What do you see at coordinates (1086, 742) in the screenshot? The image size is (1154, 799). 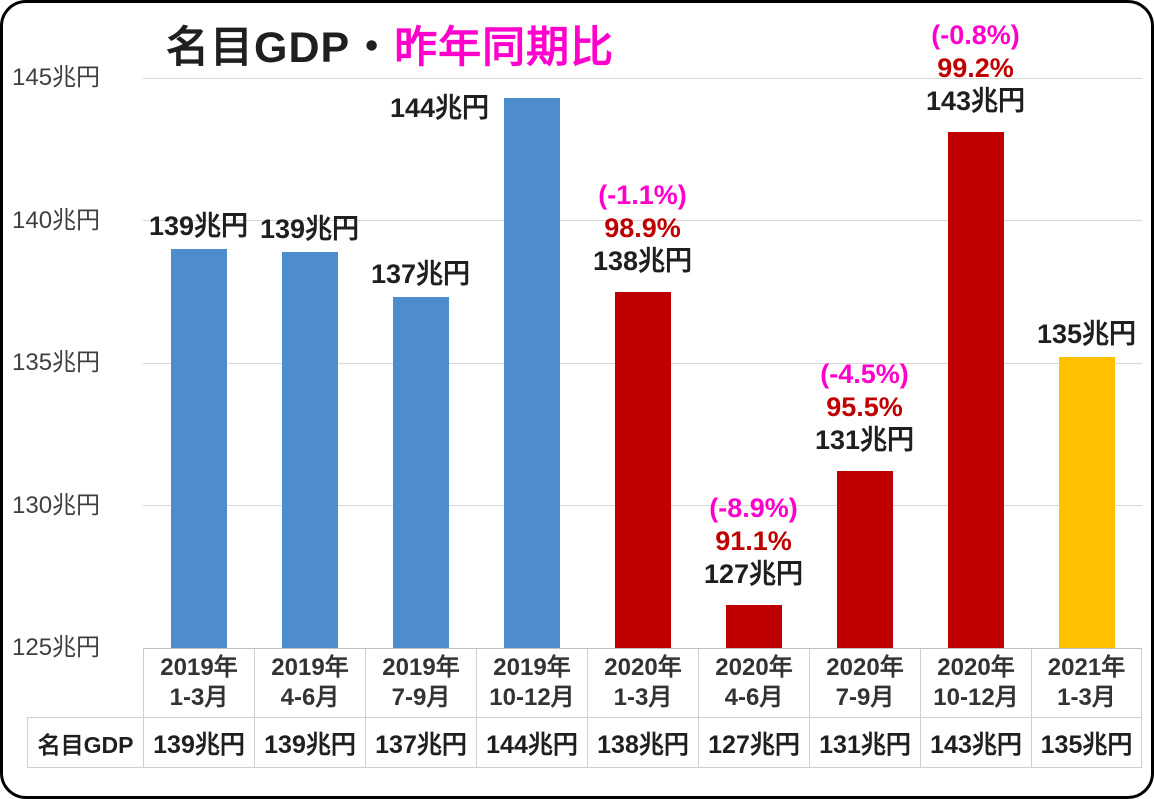 I see `table-value-cell: 135兆円` at bounding box center [1086, 742].